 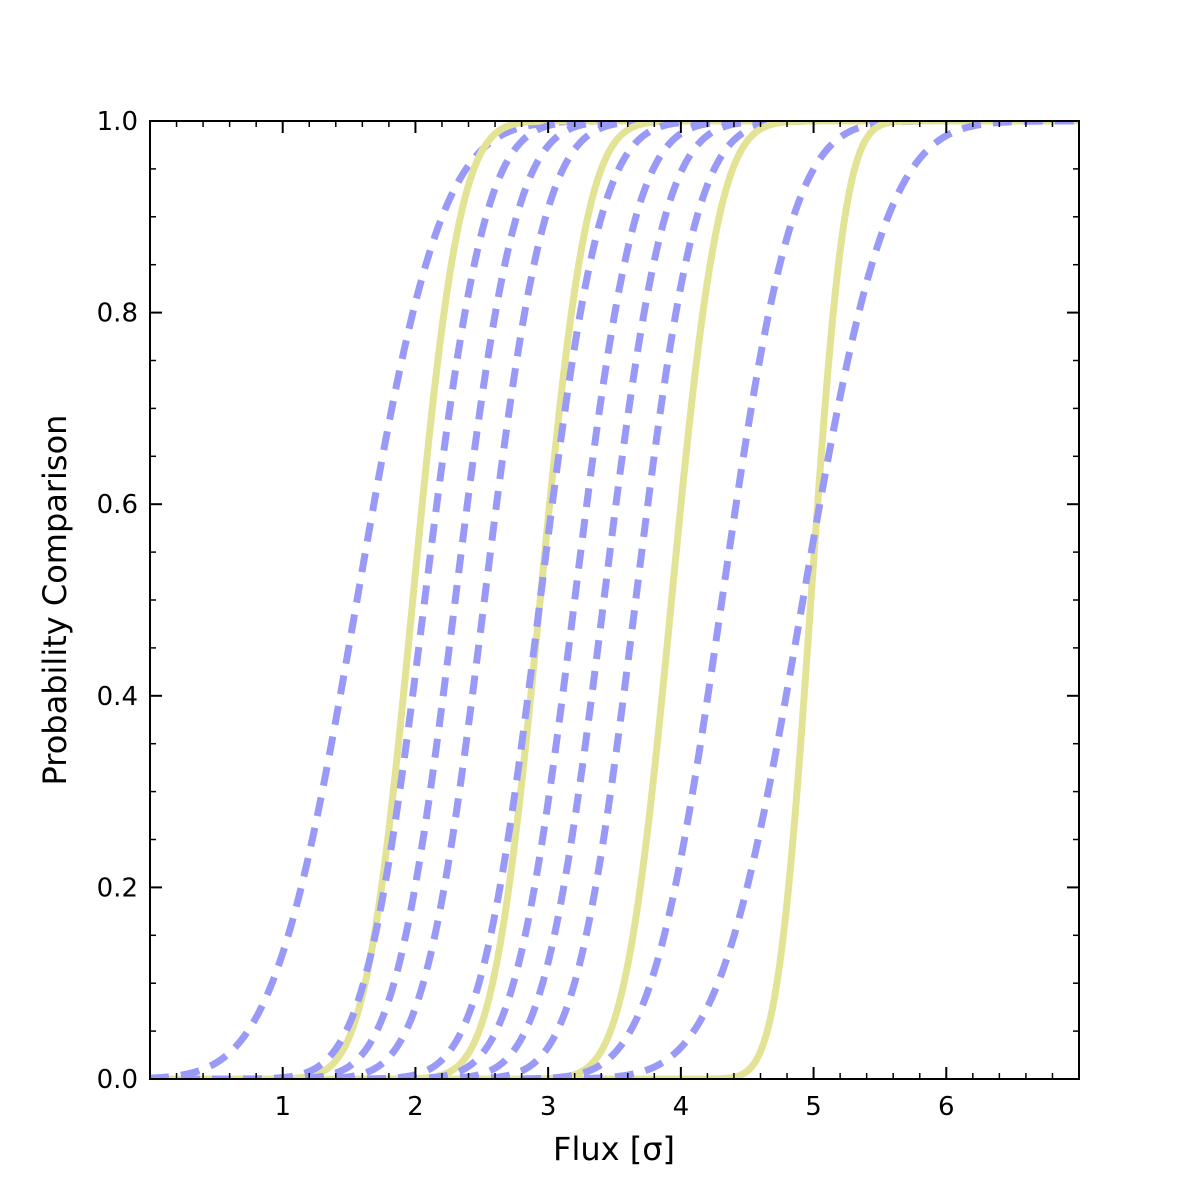 I want to click on y-axis-label: Probability Comparison, so click(x=55, y=600).